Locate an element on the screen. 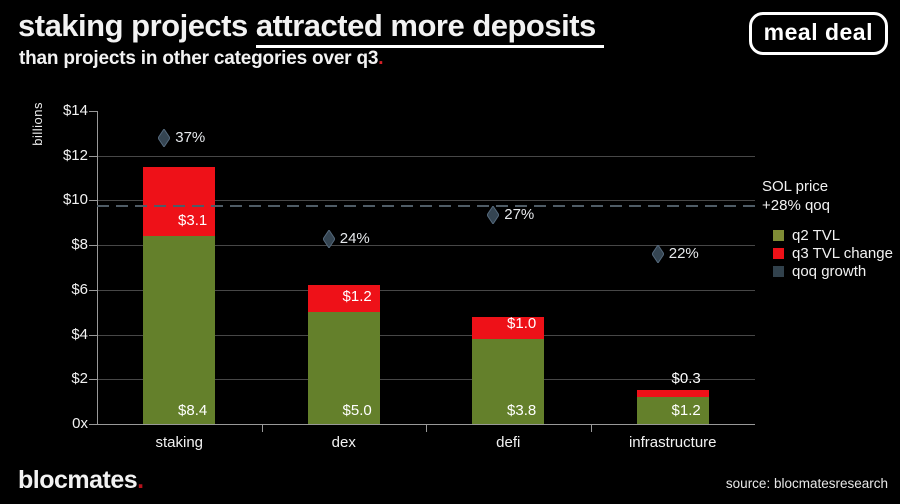  meal-deal-logo: meal deal is located at coordinates (818, 33).